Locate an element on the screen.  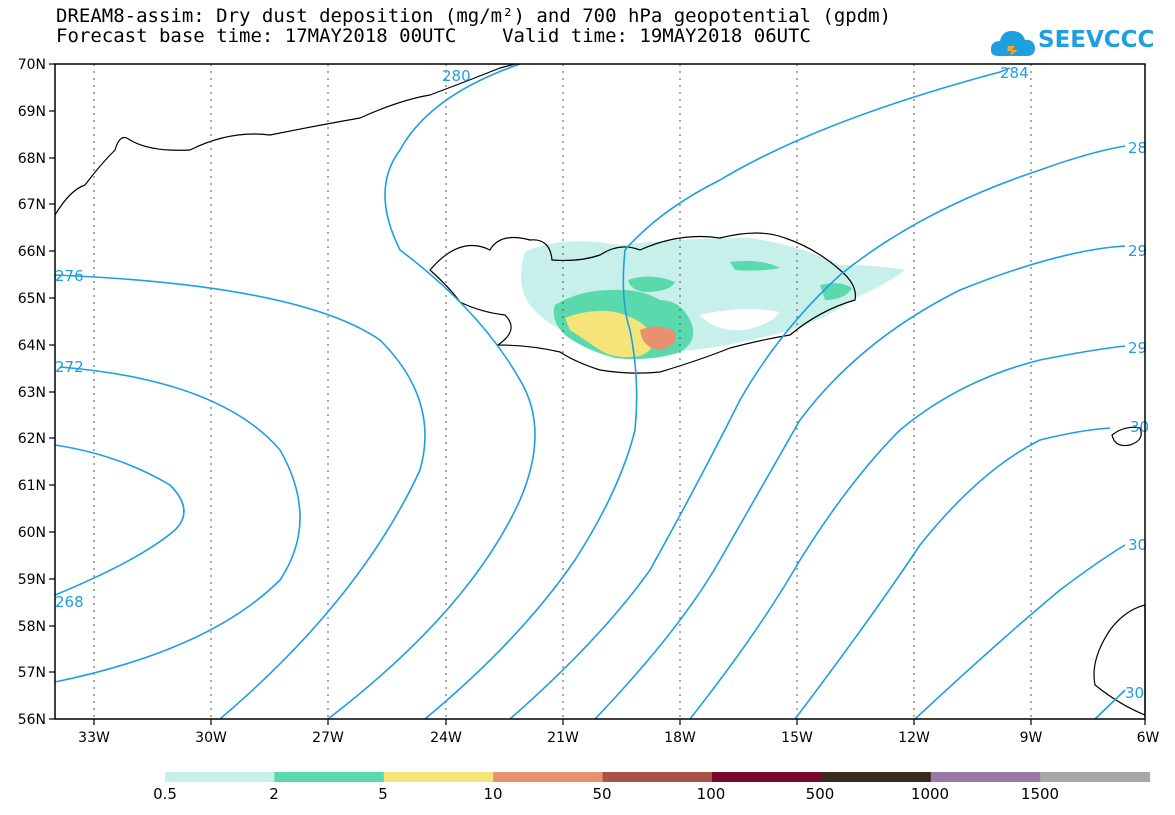
lat-label: 69N is located at coordinates (32, 112).